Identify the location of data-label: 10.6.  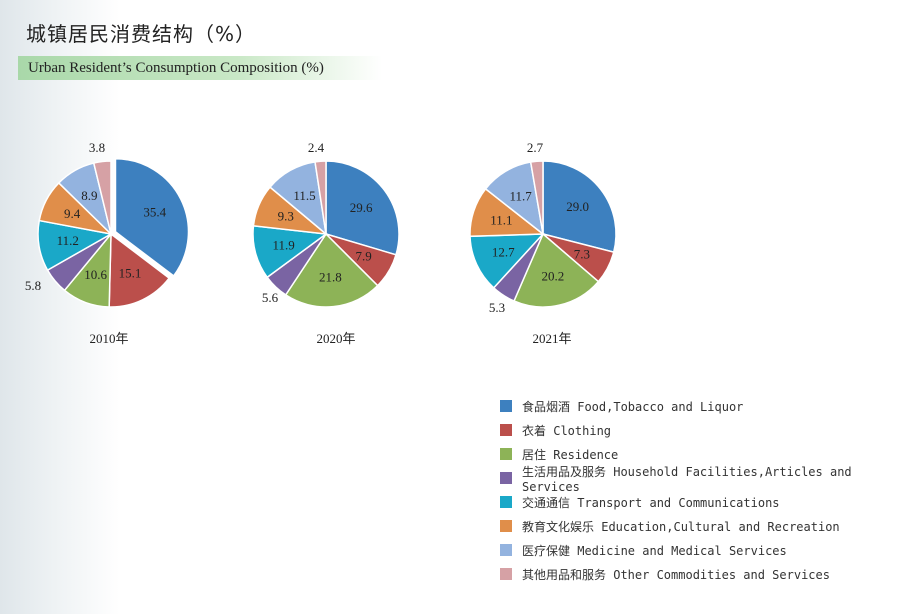
(95, 274).